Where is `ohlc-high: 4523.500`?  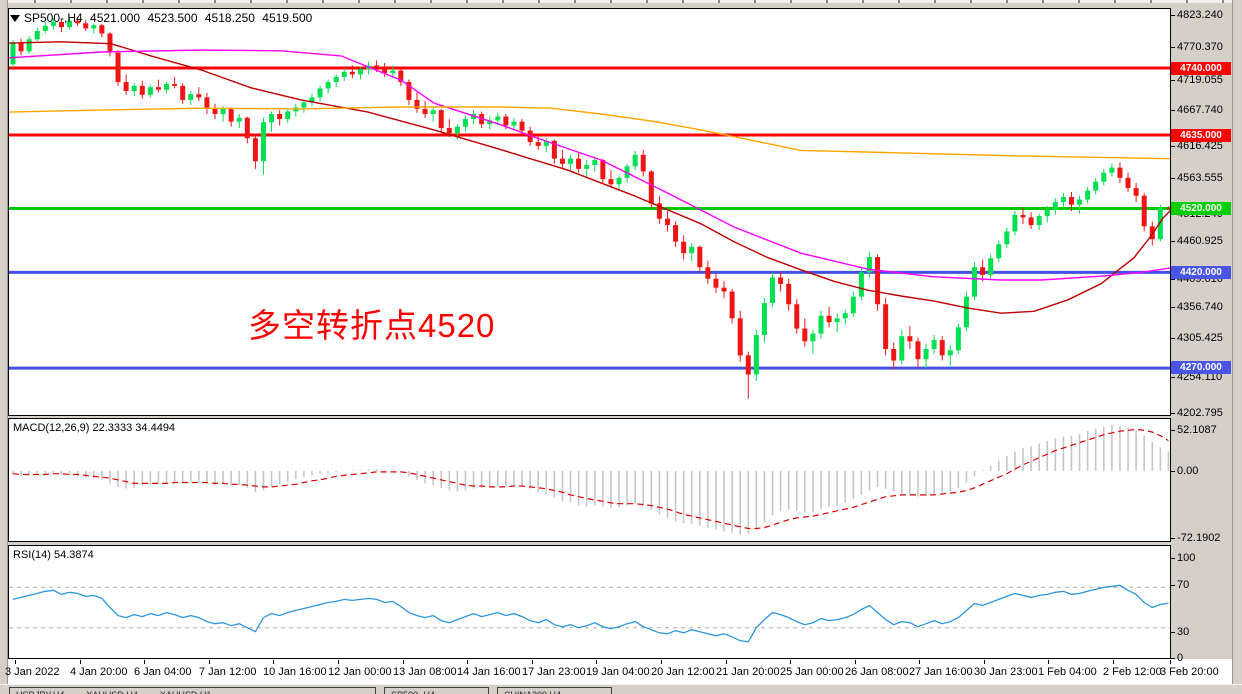 ohlc-high: 4523.500 is located at coordinates (172, 18).